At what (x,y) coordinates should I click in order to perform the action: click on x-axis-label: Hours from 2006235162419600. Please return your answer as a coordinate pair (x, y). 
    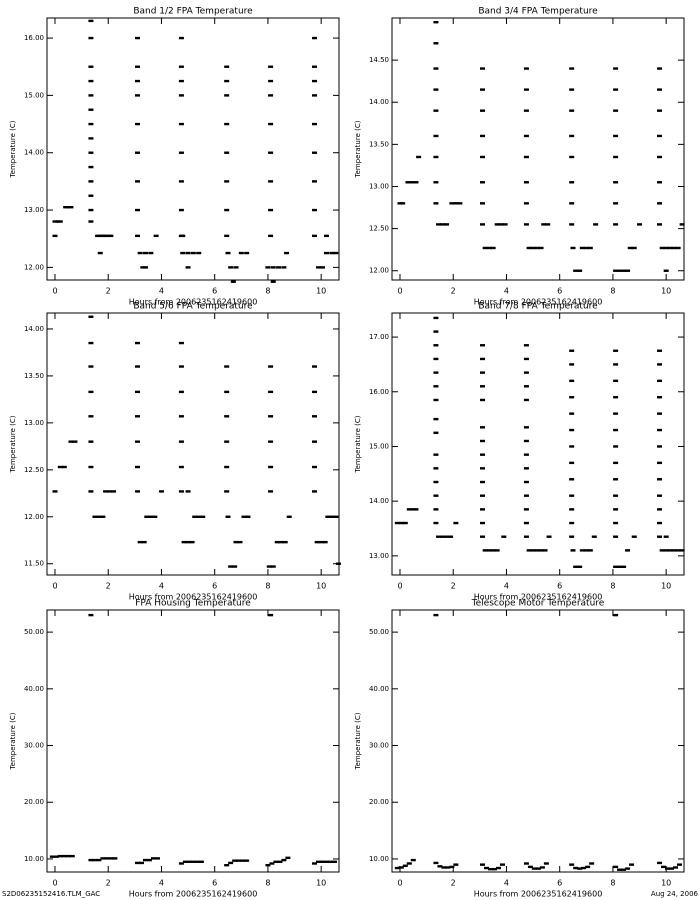
    Looking at the image, I should click on (193, 597).